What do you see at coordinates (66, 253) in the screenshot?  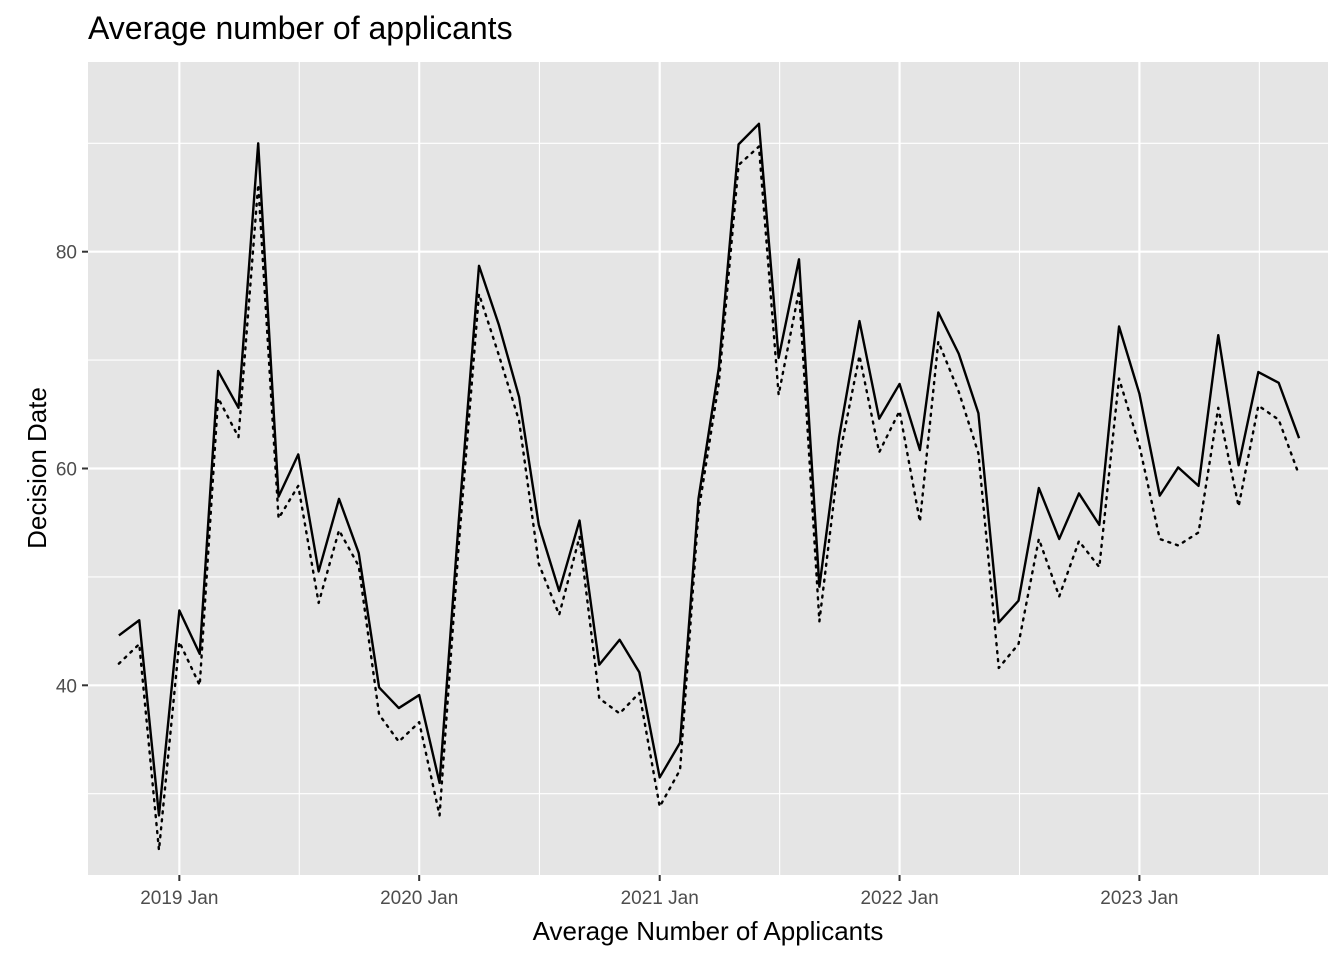 I see `y-tick-label: 80` at bounding box center [66, 253].